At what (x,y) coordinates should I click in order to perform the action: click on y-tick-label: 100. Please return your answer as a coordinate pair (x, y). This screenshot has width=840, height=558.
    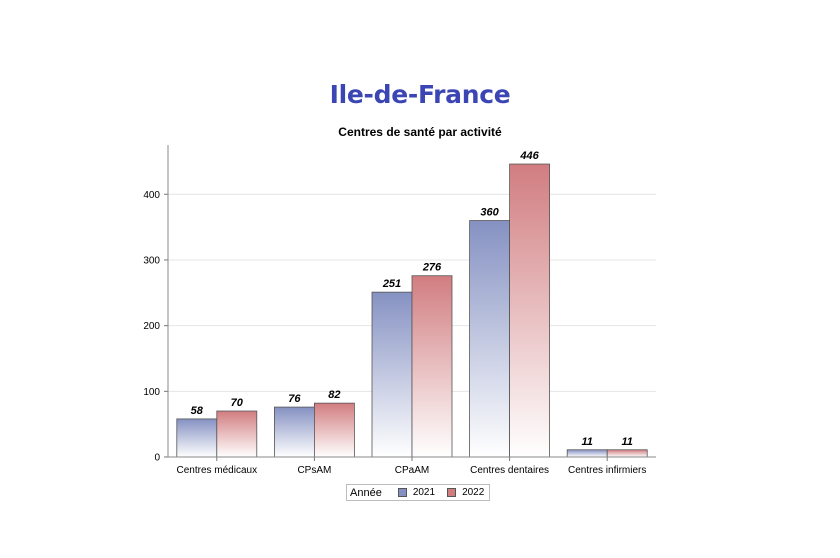
    Looking at the image, I should click on (151, 392).